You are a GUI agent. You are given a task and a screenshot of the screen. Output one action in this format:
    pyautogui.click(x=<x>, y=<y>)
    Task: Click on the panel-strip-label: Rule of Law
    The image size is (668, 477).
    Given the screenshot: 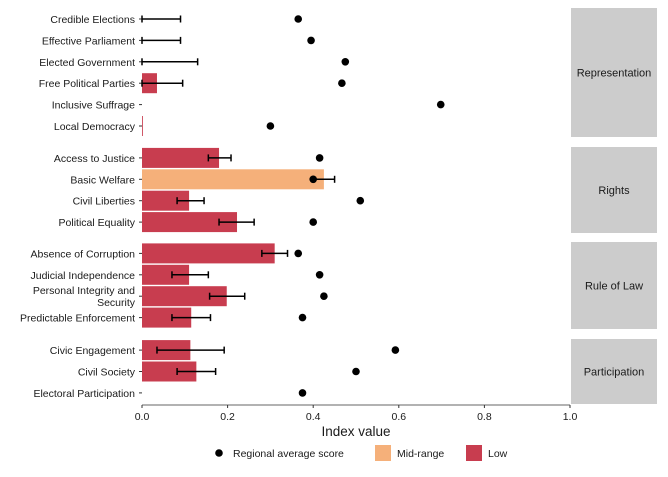 What is the action you would take?
    pyautogui.click(x=614, y=287)
    